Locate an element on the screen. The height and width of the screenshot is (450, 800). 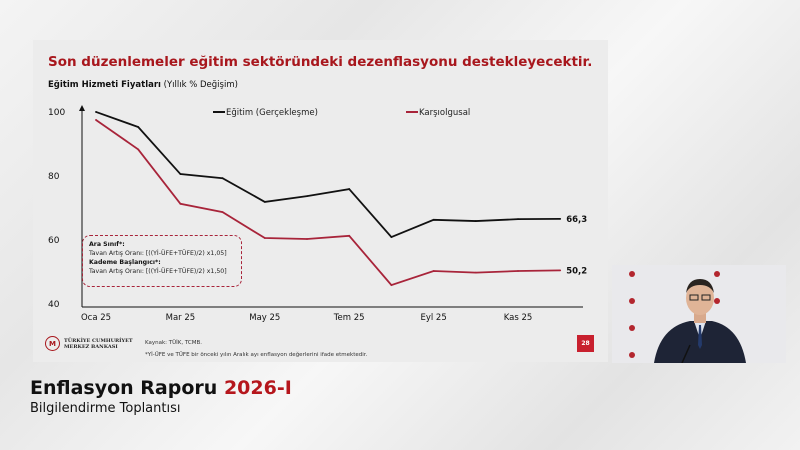
source-text: Kaynak: TÜİK, TCMB. is located at coordinates (174, 343).